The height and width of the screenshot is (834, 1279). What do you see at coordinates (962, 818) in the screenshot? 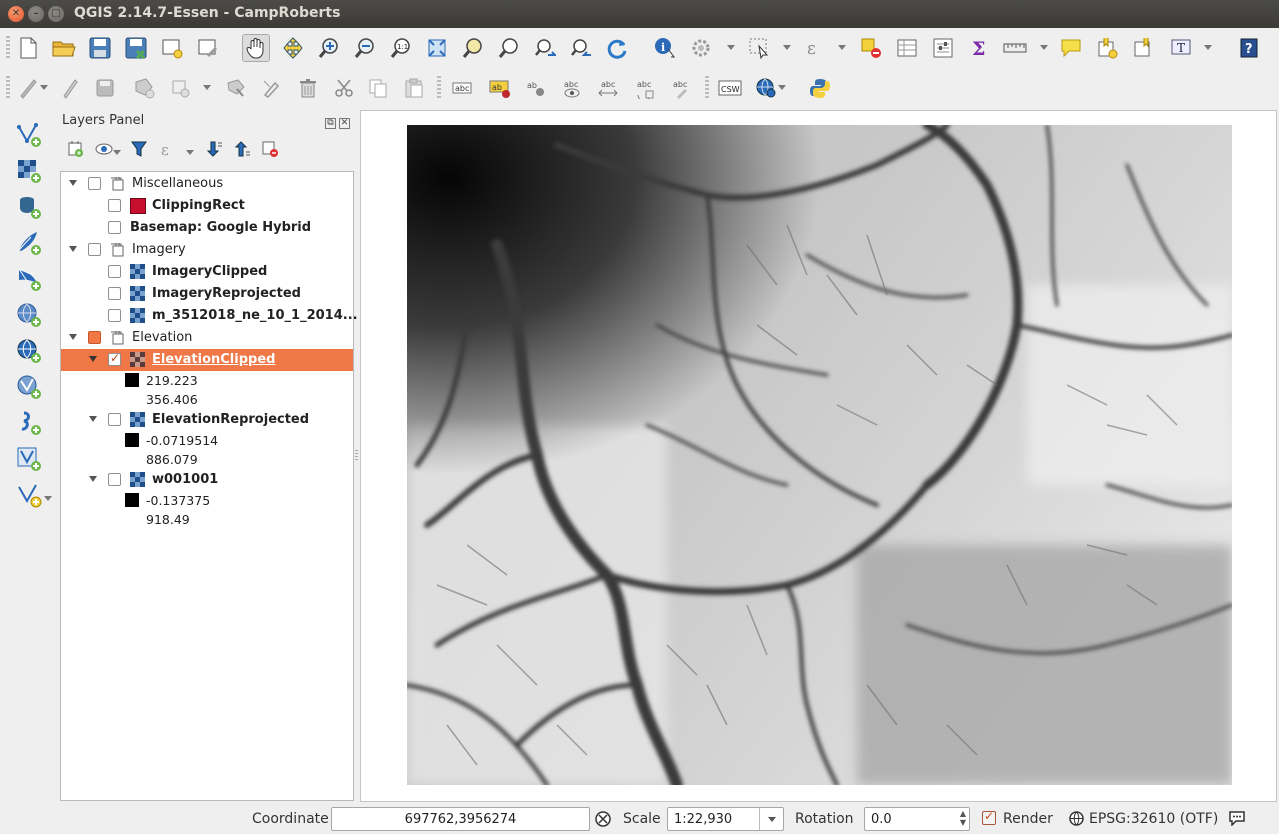
I see `spin-arrows-icon: ▲ ▼` at bounding box center [962, 818].